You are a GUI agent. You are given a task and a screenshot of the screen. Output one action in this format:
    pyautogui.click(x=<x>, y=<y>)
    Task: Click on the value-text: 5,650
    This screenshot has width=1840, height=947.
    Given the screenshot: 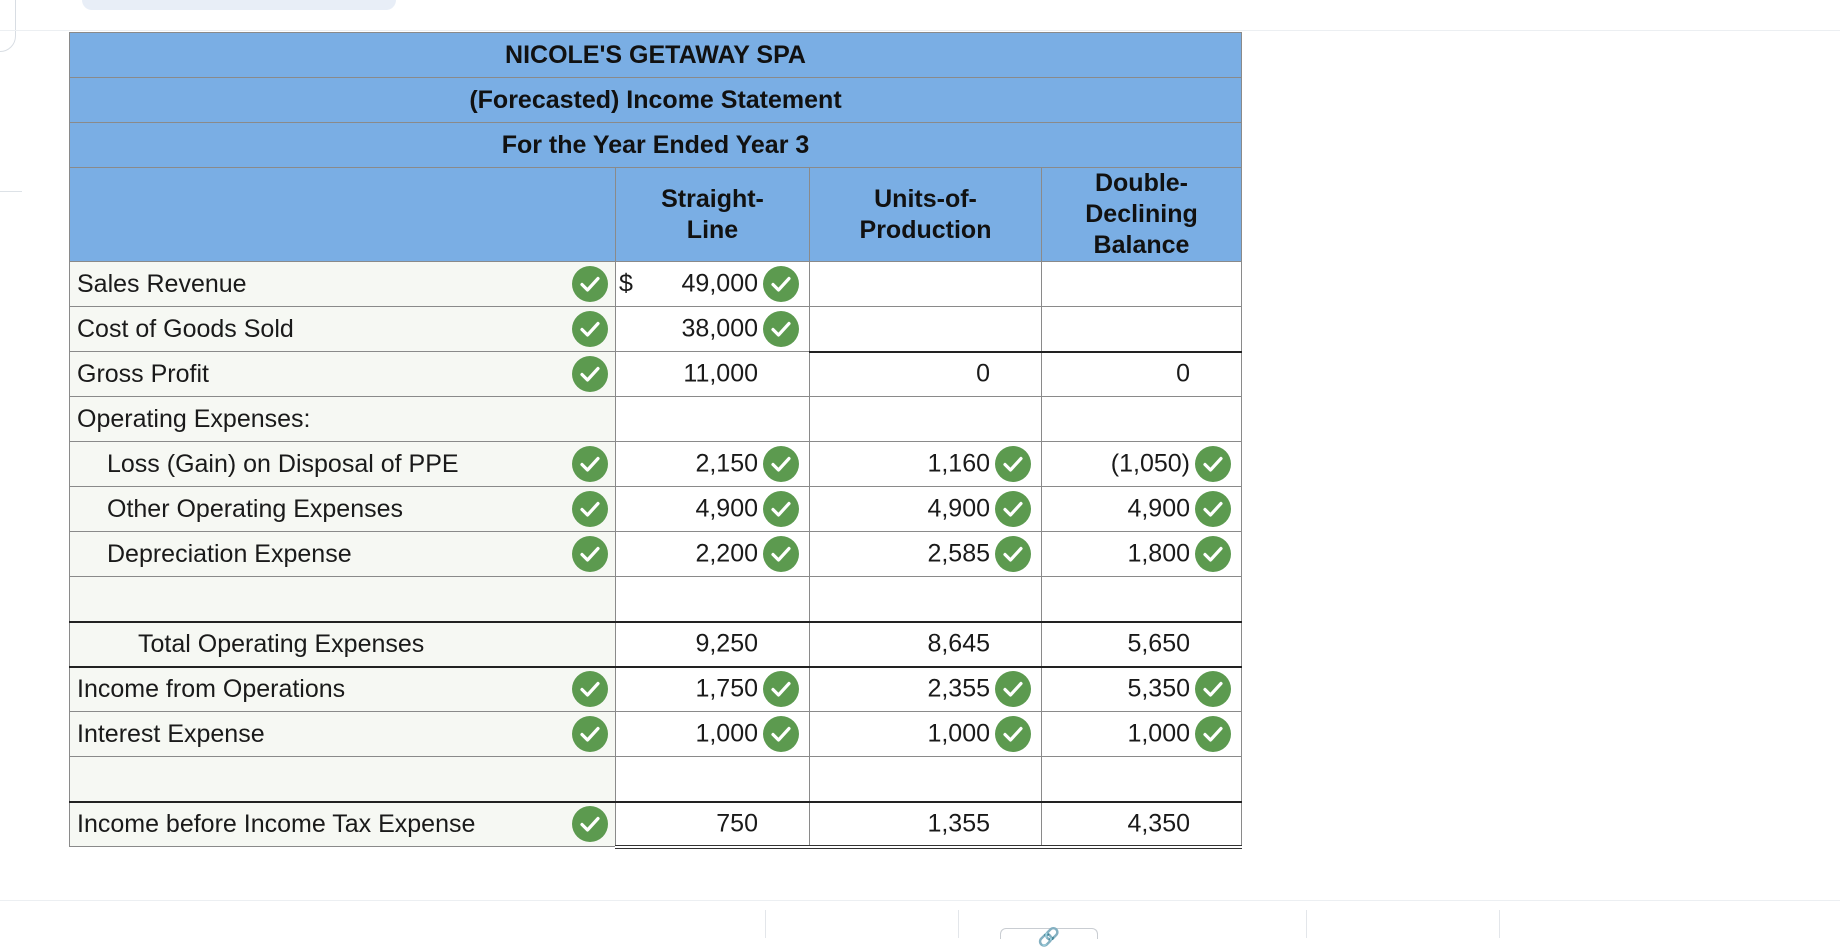 What is the action you would take?
    pyautogui.click(x=1158, y=643)
    